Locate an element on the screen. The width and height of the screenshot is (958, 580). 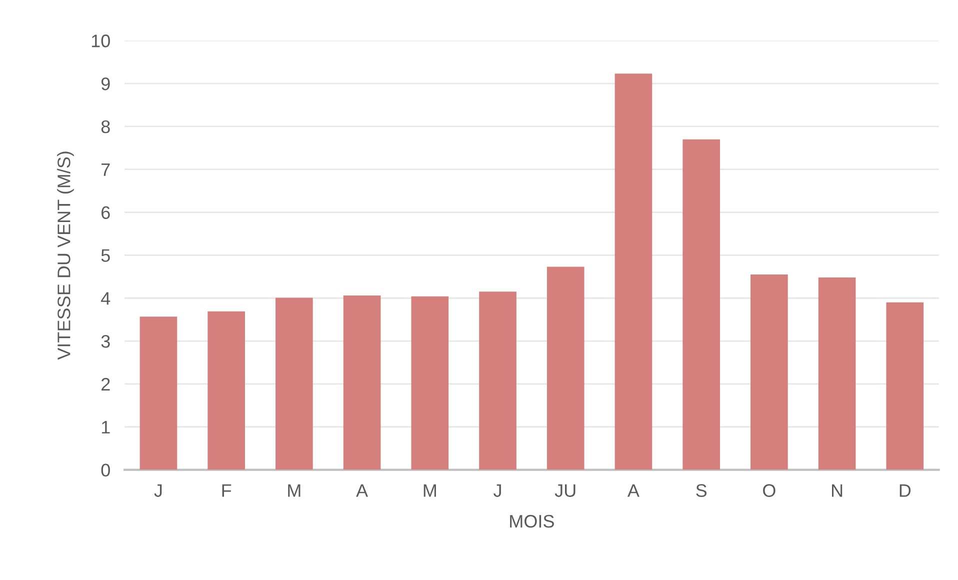
y-tick-label: 8 is located at coordinates (105, 127).